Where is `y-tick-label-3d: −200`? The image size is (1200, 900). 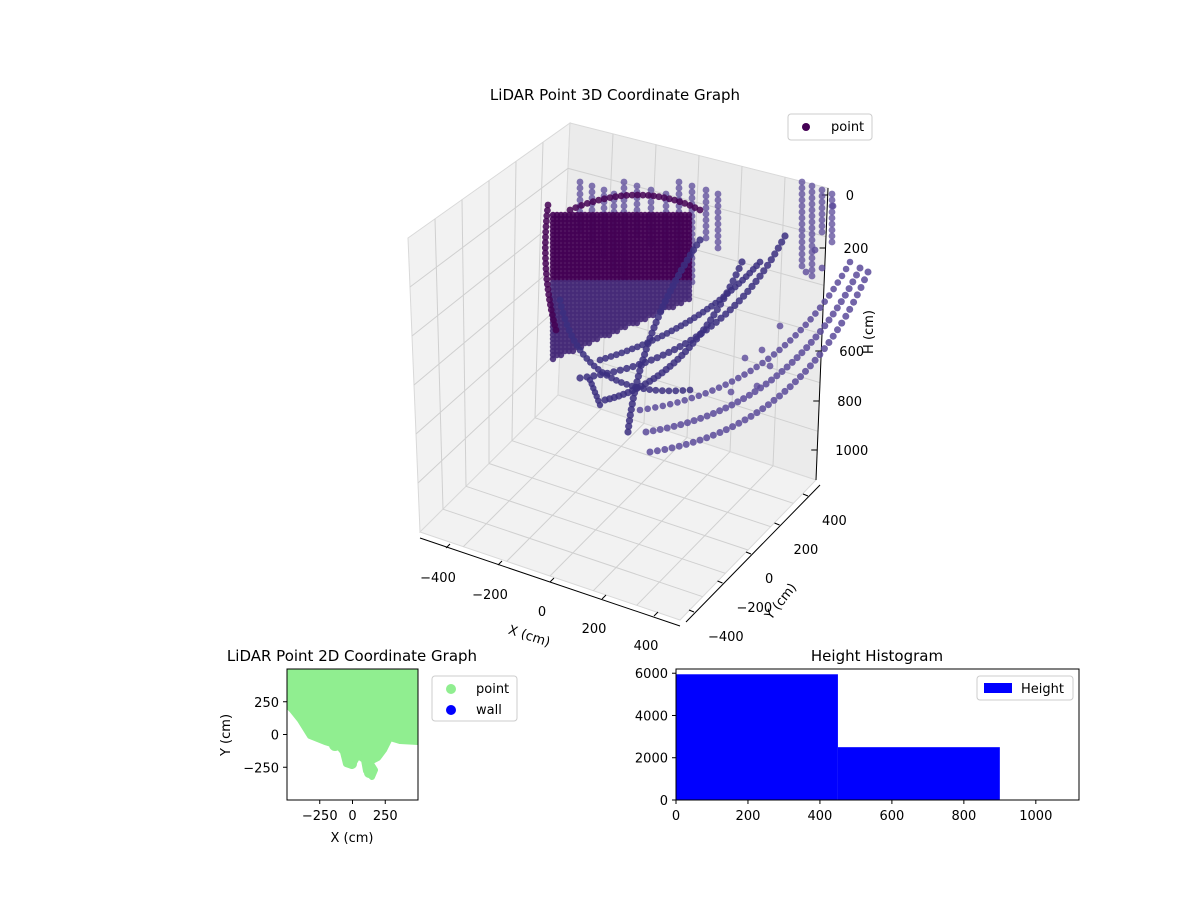 y-tick-label-3d: −200 is located at coordinates (755, 608).